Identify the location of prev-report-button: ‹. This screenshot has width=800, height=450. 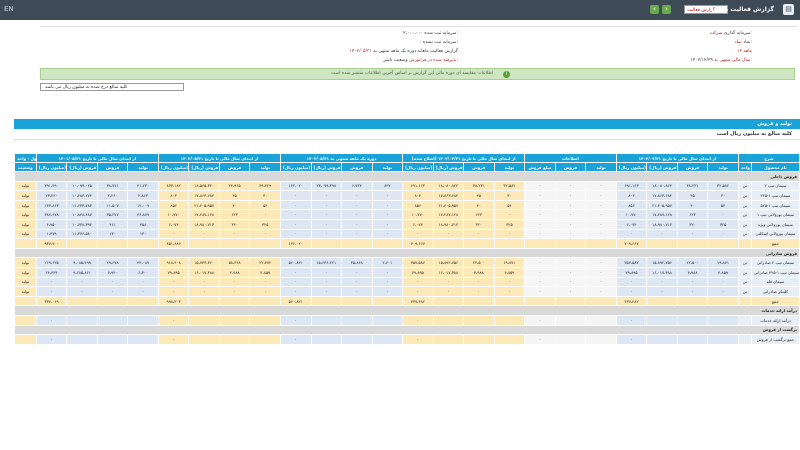
(654, 9).